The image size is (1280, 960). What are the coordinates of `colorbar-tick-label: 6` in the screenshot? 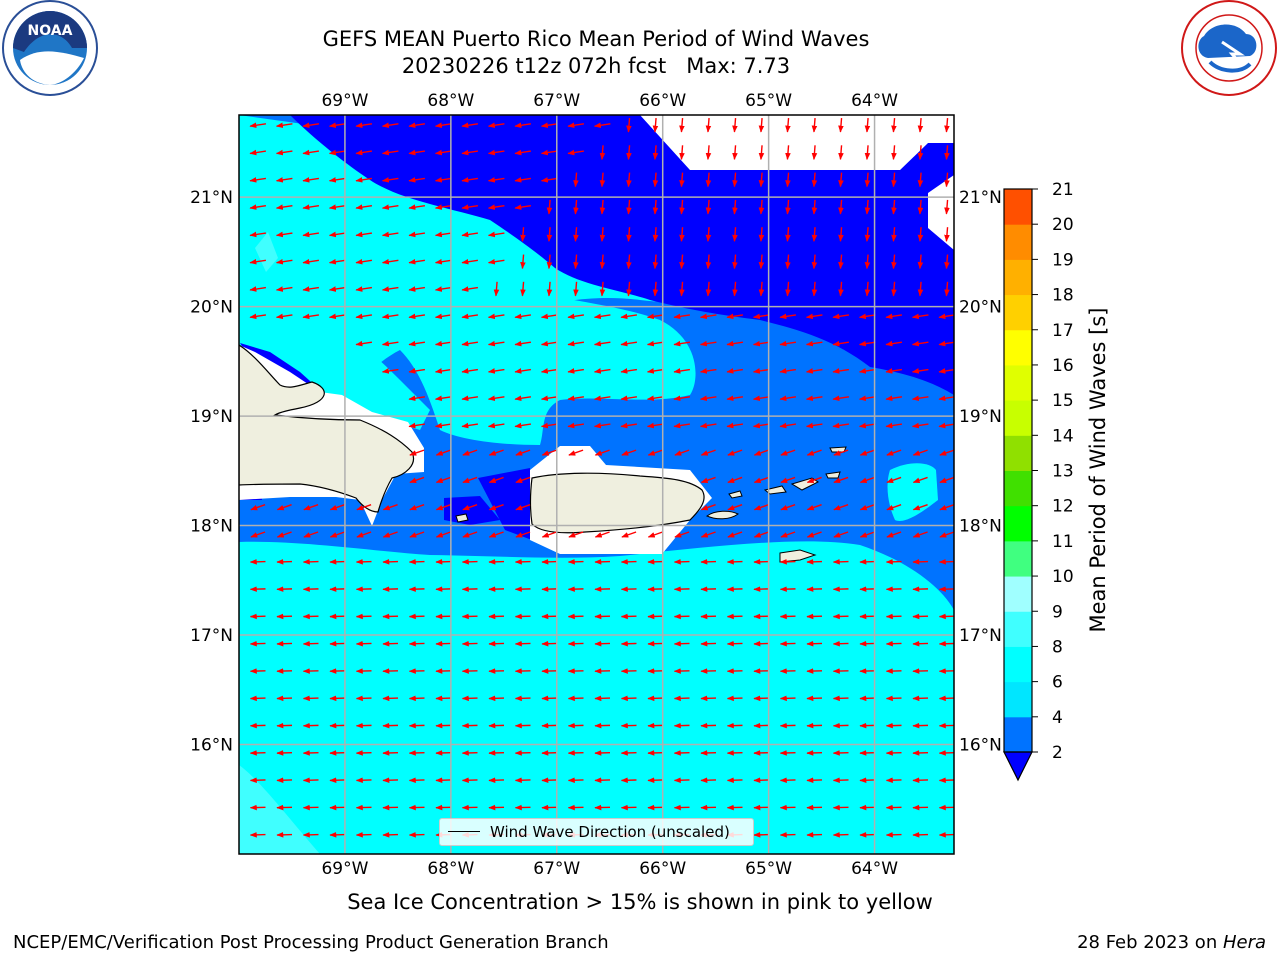 It's located at (1057, 683).